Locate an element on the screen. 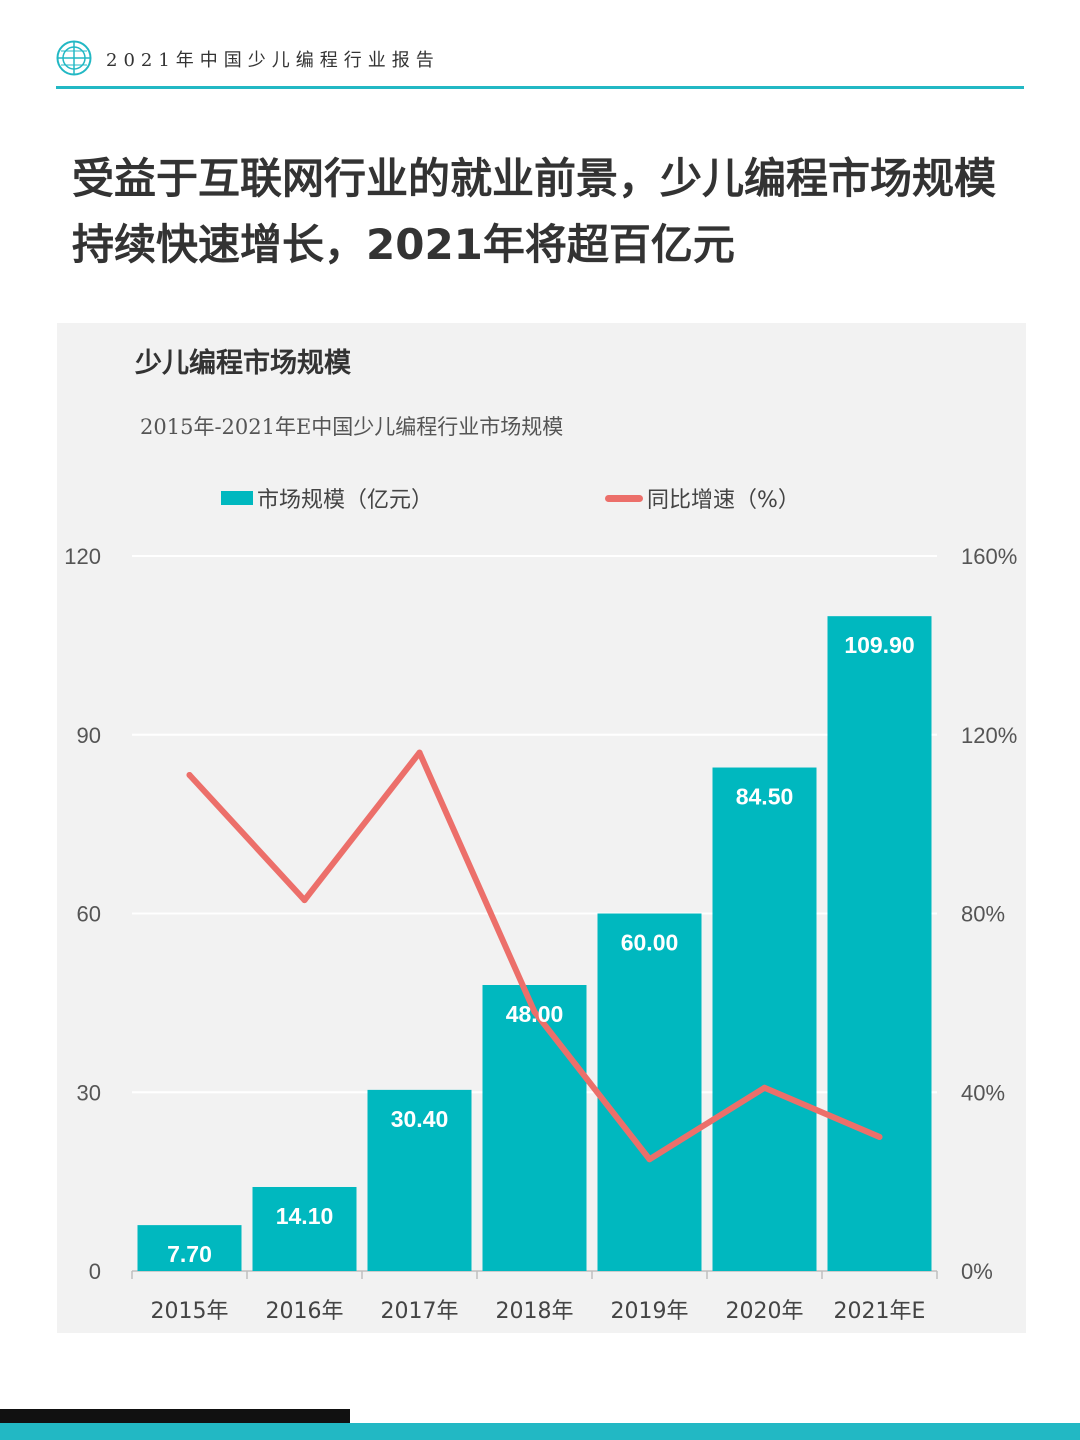 This screenshot has width=1080, height=1440. legend-item-growth-rate: 同比增速（%） is located at coordinates (702, 498).